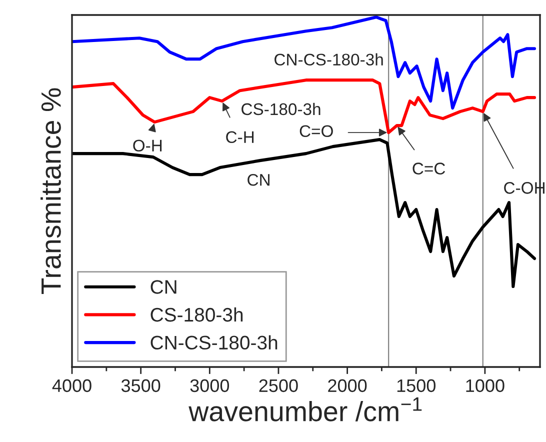 The height and width of the screenshot is (442, 546). I want to click on x-tick-label: 1000, so click(485, 385).